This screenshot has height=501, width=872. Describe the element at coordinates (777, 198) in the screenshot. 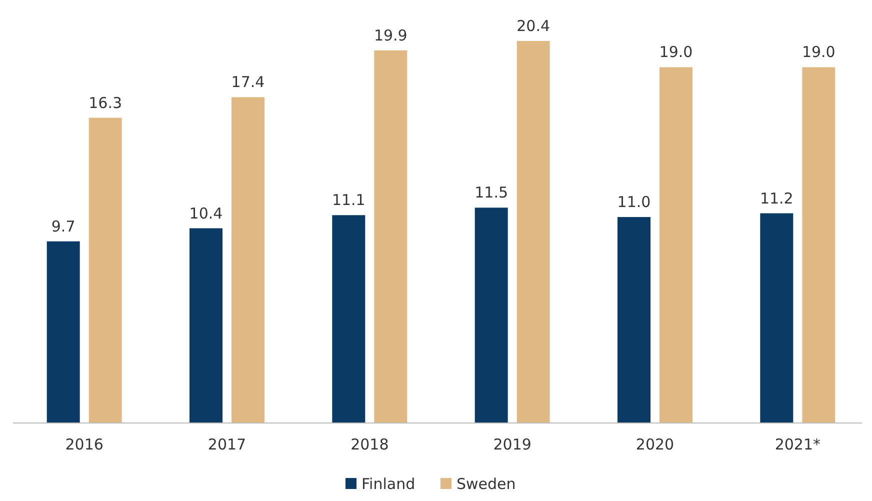

I see `data-label: 11.2` at that location.